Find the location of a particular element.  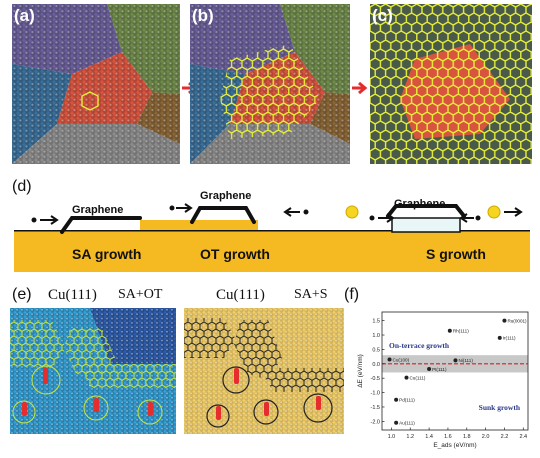

x-tick-label: 2.4 is located at coordinates (523, 437).